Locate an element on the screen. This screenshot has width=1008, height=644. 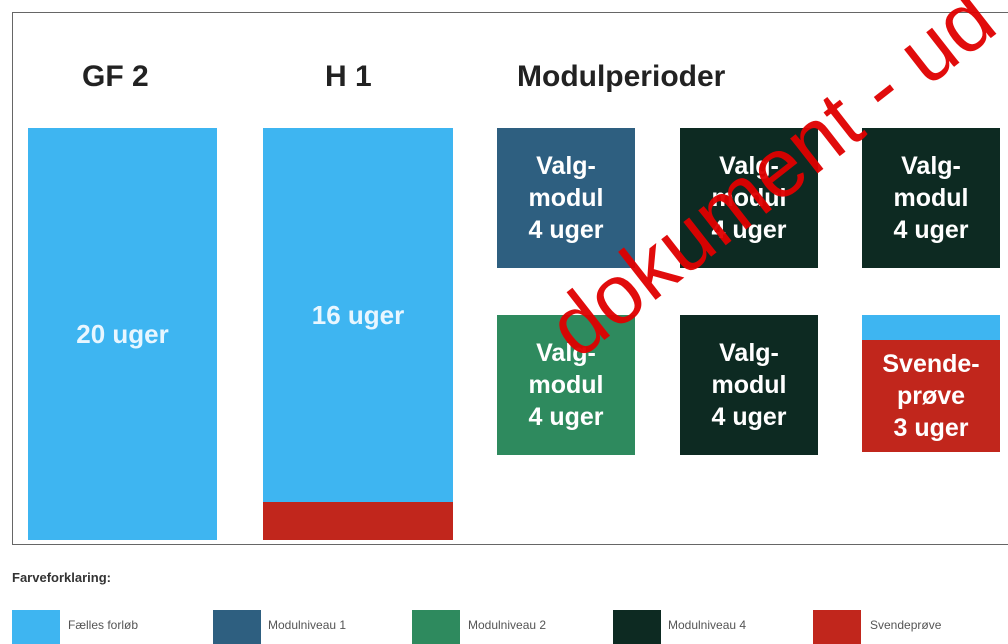
header: Modulperioder is located at coordinates (621, 76).